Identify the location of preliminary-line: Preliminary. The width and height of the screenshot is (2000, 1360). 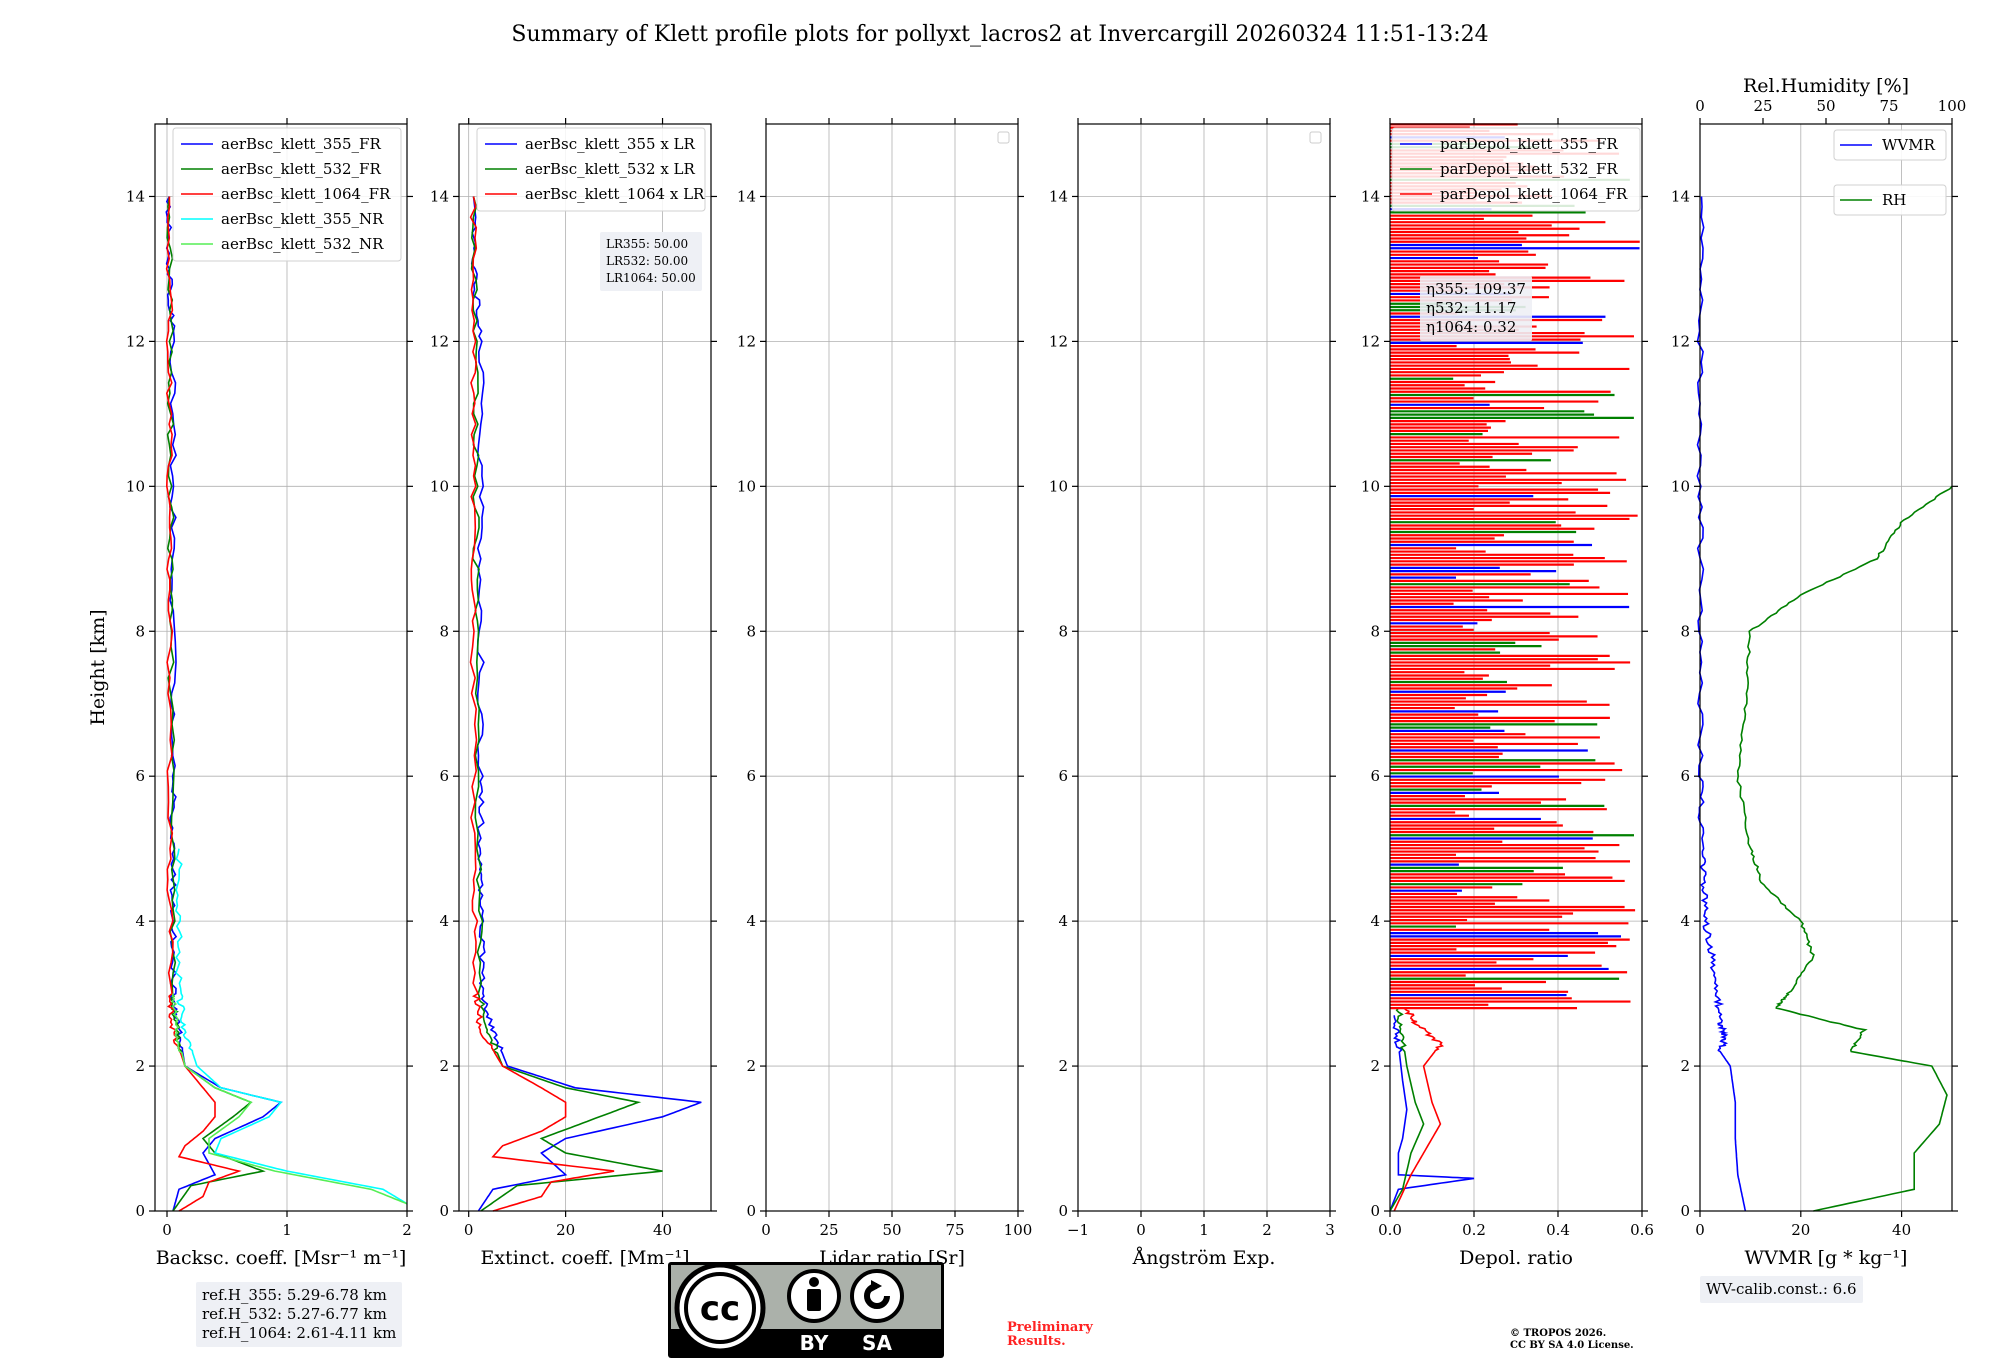
(1050, 1327).